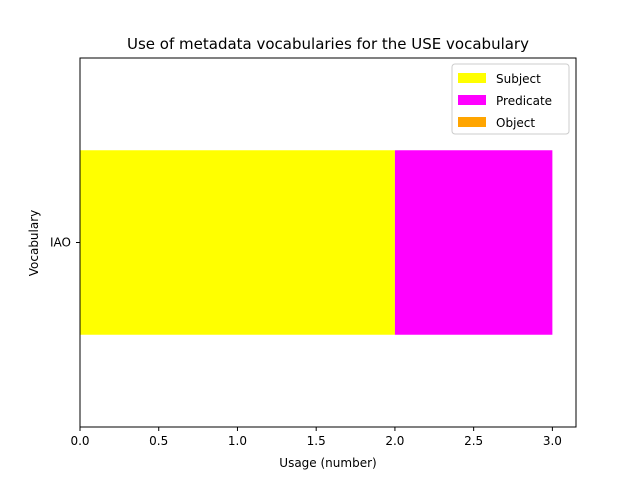 This screenshot has height=480, width=640. I want to click on x-tick-label: 3.0, so click(552, 441).